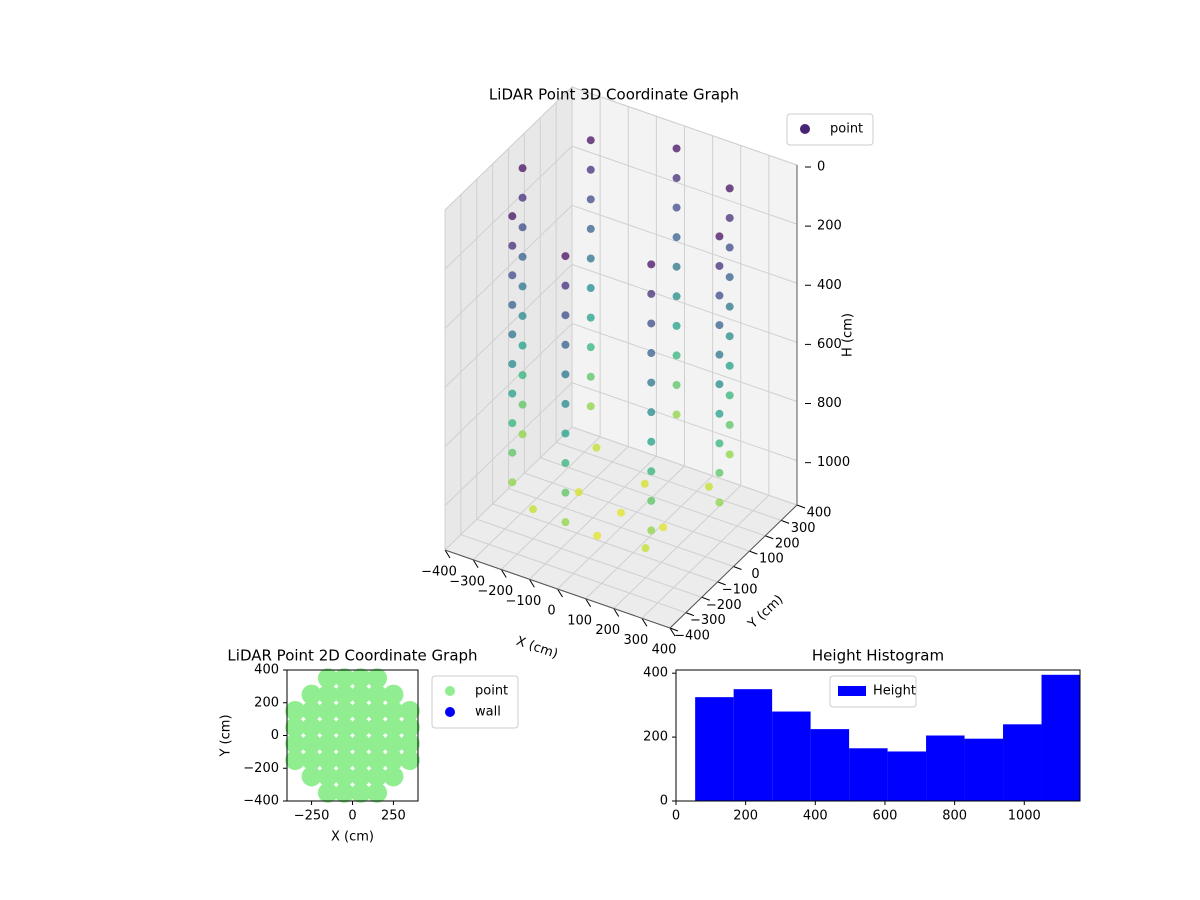  I want to click on legend-label: point, so click(846, 129).